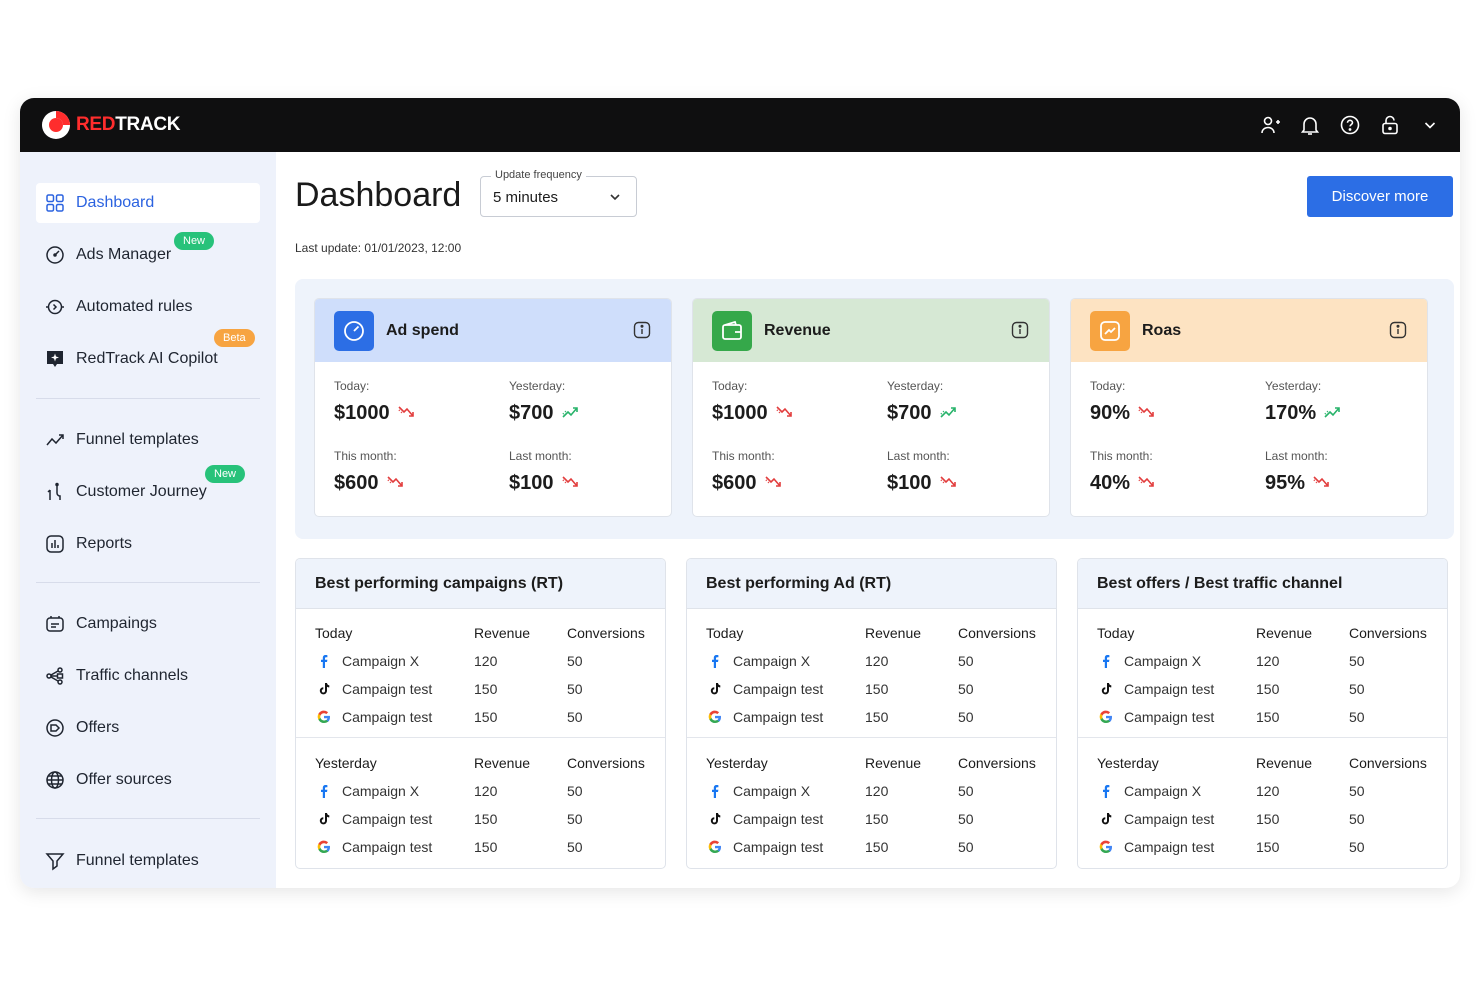  What do you see at coordinates (871, 584) in the screenshot?
I see `table-title: Best performing Ad (RT)` at bounding box center [871, 584].